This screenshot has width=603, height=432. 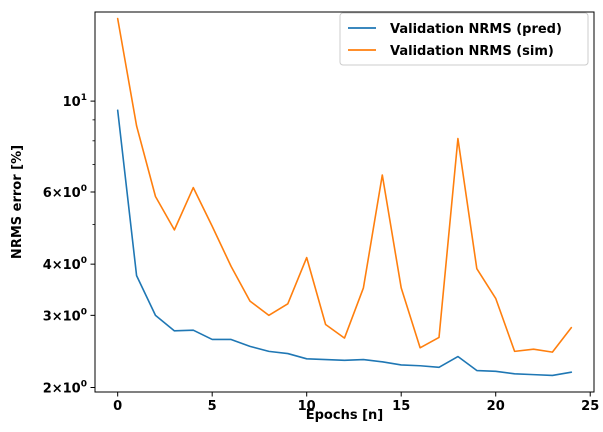 What do you see at coordinates (496, 406) in the screenshot?
I see `x-tick-label: 20` at bounding box center [496, 406].